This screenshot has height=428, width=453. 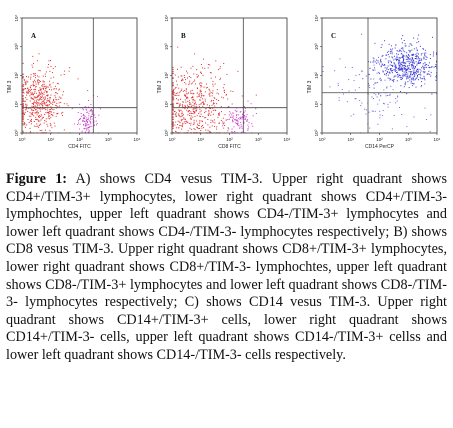 I want to click on x-tick-label: 10⁰, so click(x=322, y=139).